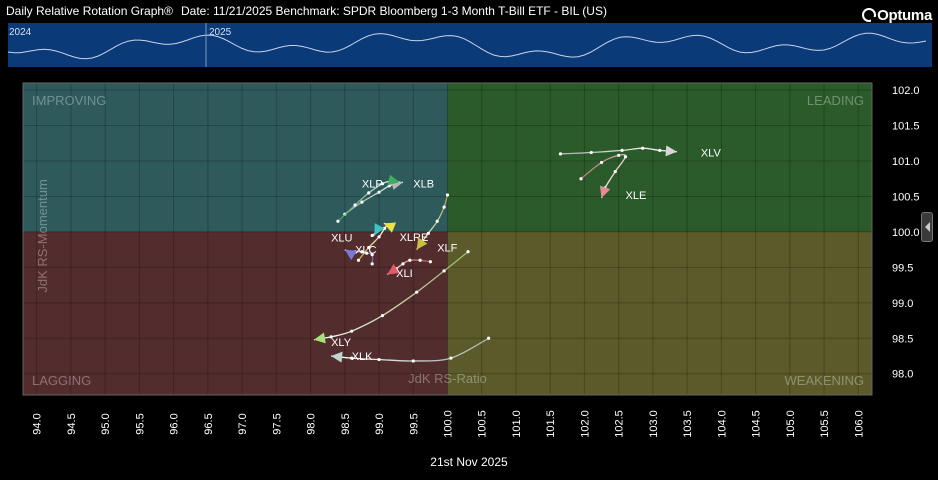 The width and height of the screenshot is (938, 480). I want to click on x-tick-label: 102.0, so click(585, 424).